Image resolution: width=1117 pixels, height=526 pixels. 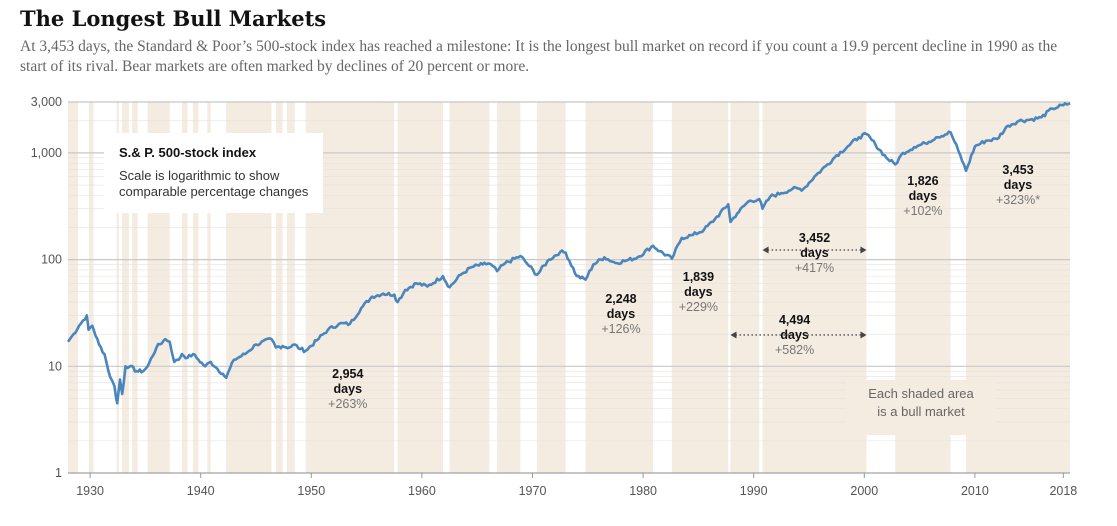 What do you see at coordinates (798, 292) in the screenshot?
I see `duration-arrows` at bounding box center [798, 292].